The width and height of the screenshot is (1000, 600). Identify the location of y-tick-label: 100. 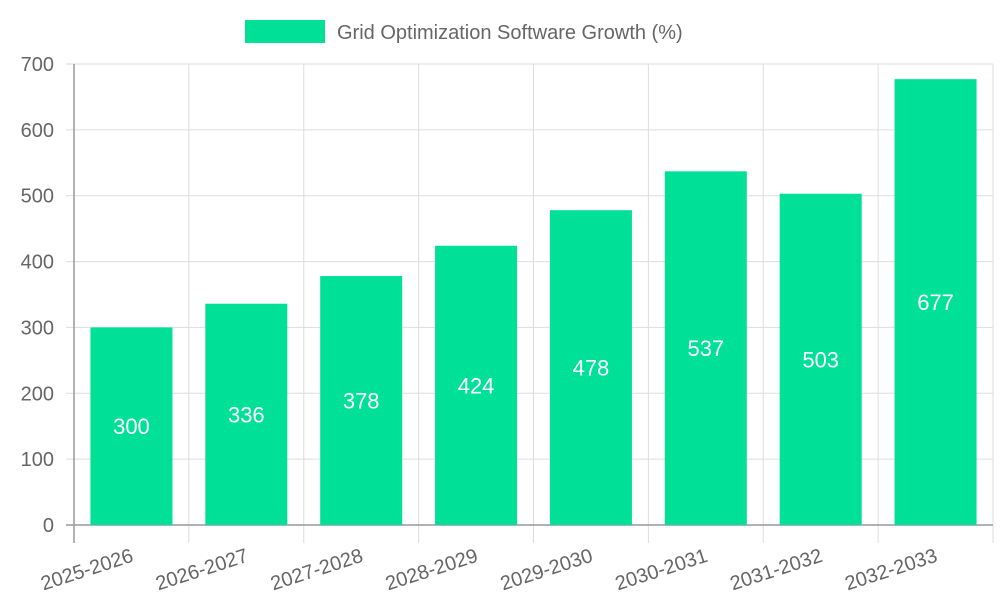
(37, 460).